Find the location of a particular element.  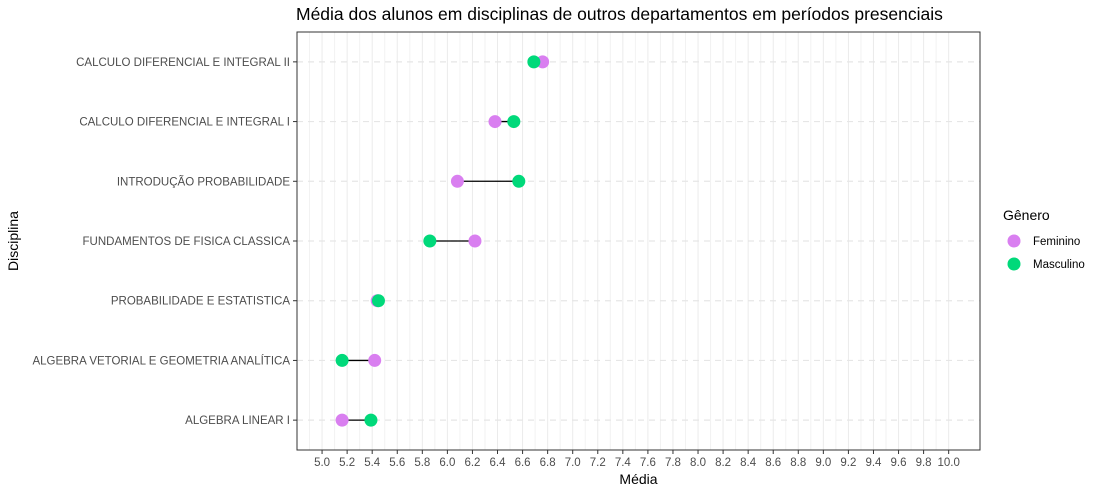

legend-title: Gênero is located at coordinates (1026, 215).